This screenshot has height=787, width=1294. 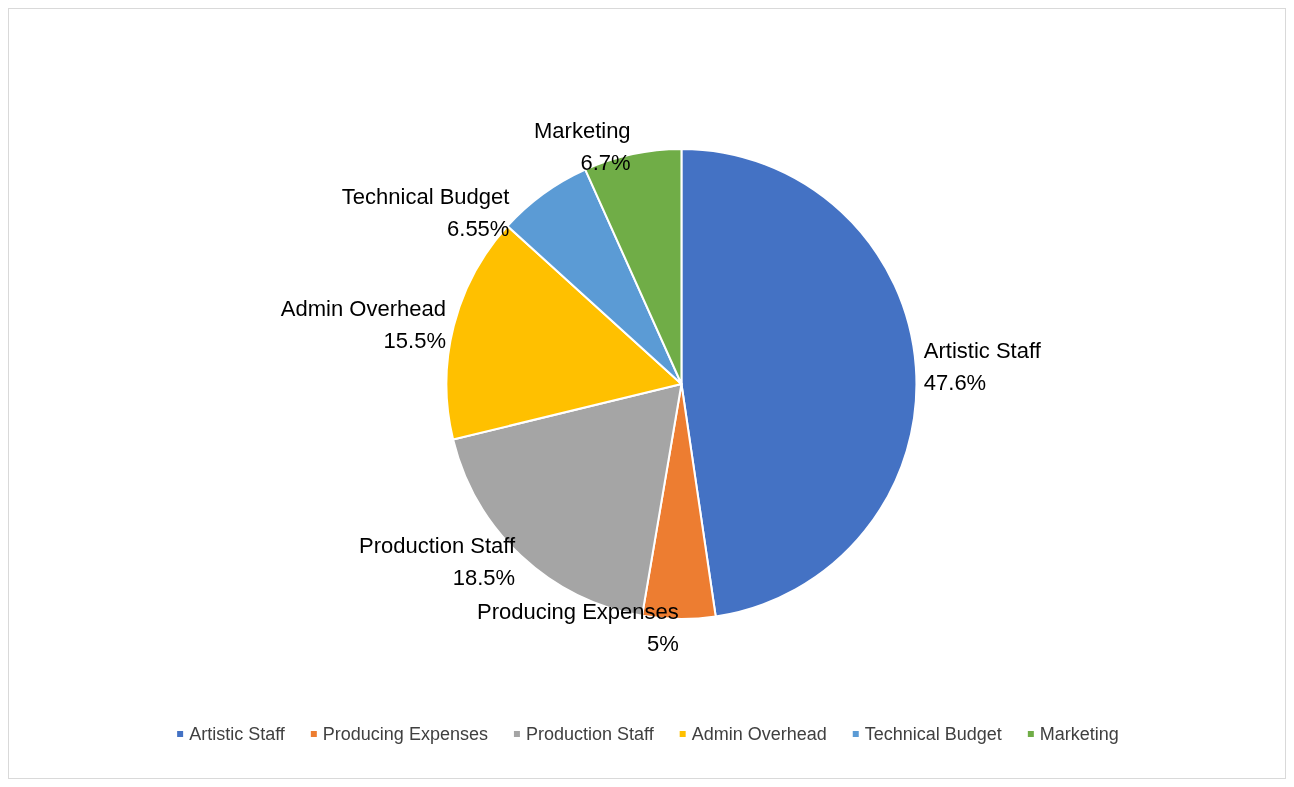 I want to click on data-label: 6.7%, so click(x=605, y=162).